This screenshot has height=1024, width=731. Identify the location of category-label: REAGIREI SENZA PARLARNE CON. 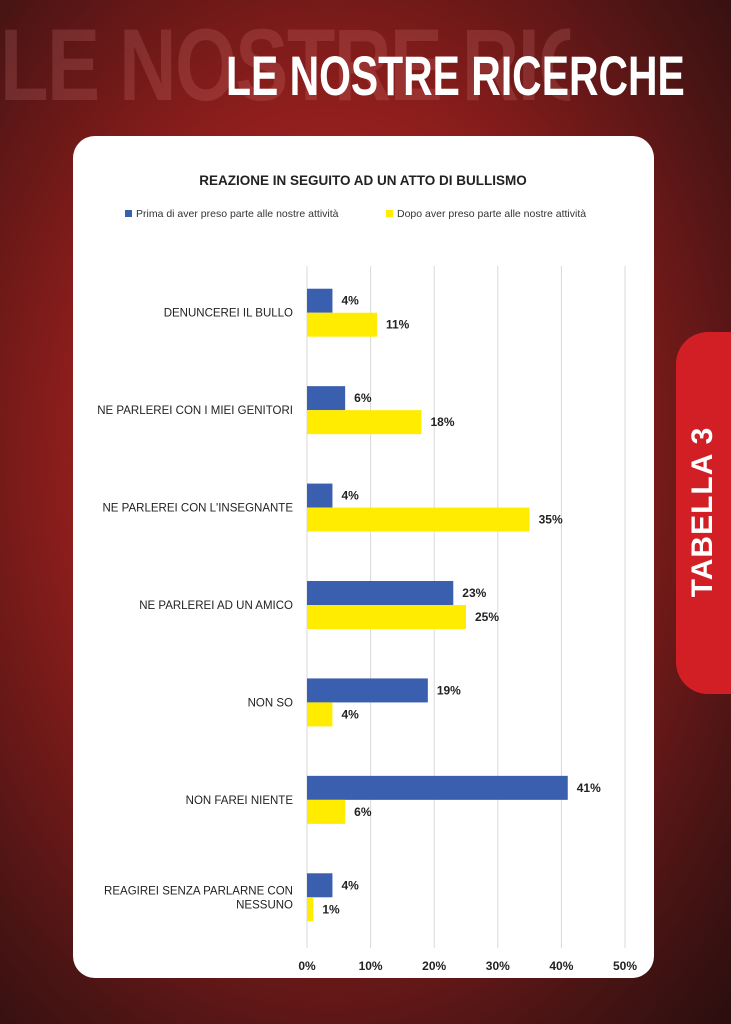
(198, 891).